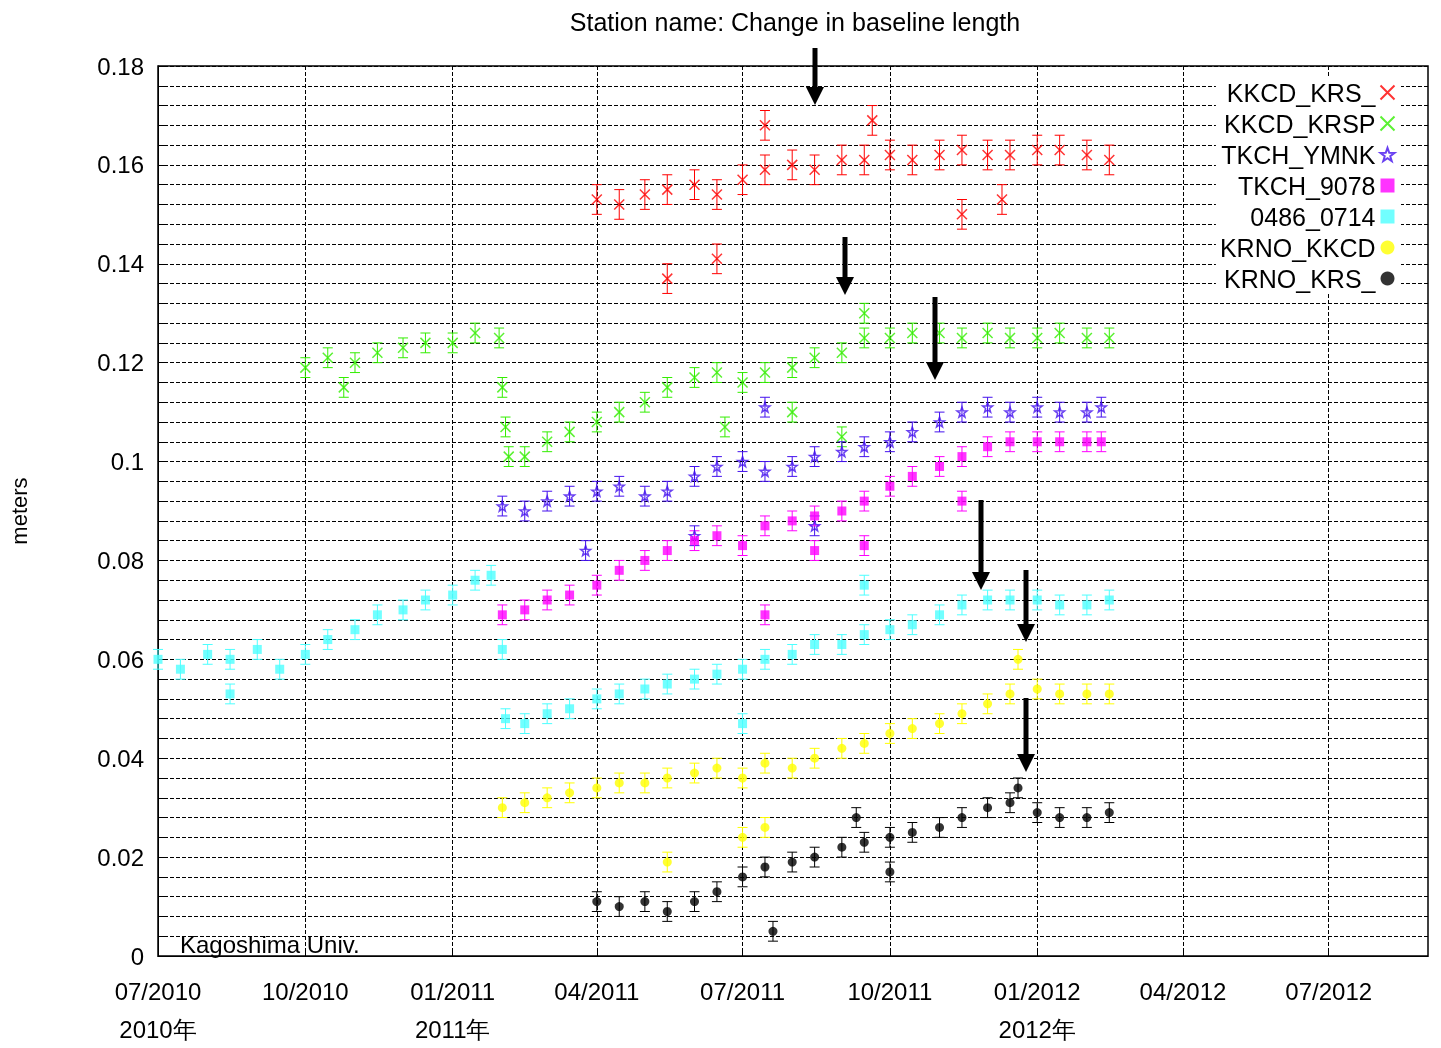  Describe the element at coordinates (1300, 278) in the screenshot. I see `legend-label: KRNO_KRS_` at that location.